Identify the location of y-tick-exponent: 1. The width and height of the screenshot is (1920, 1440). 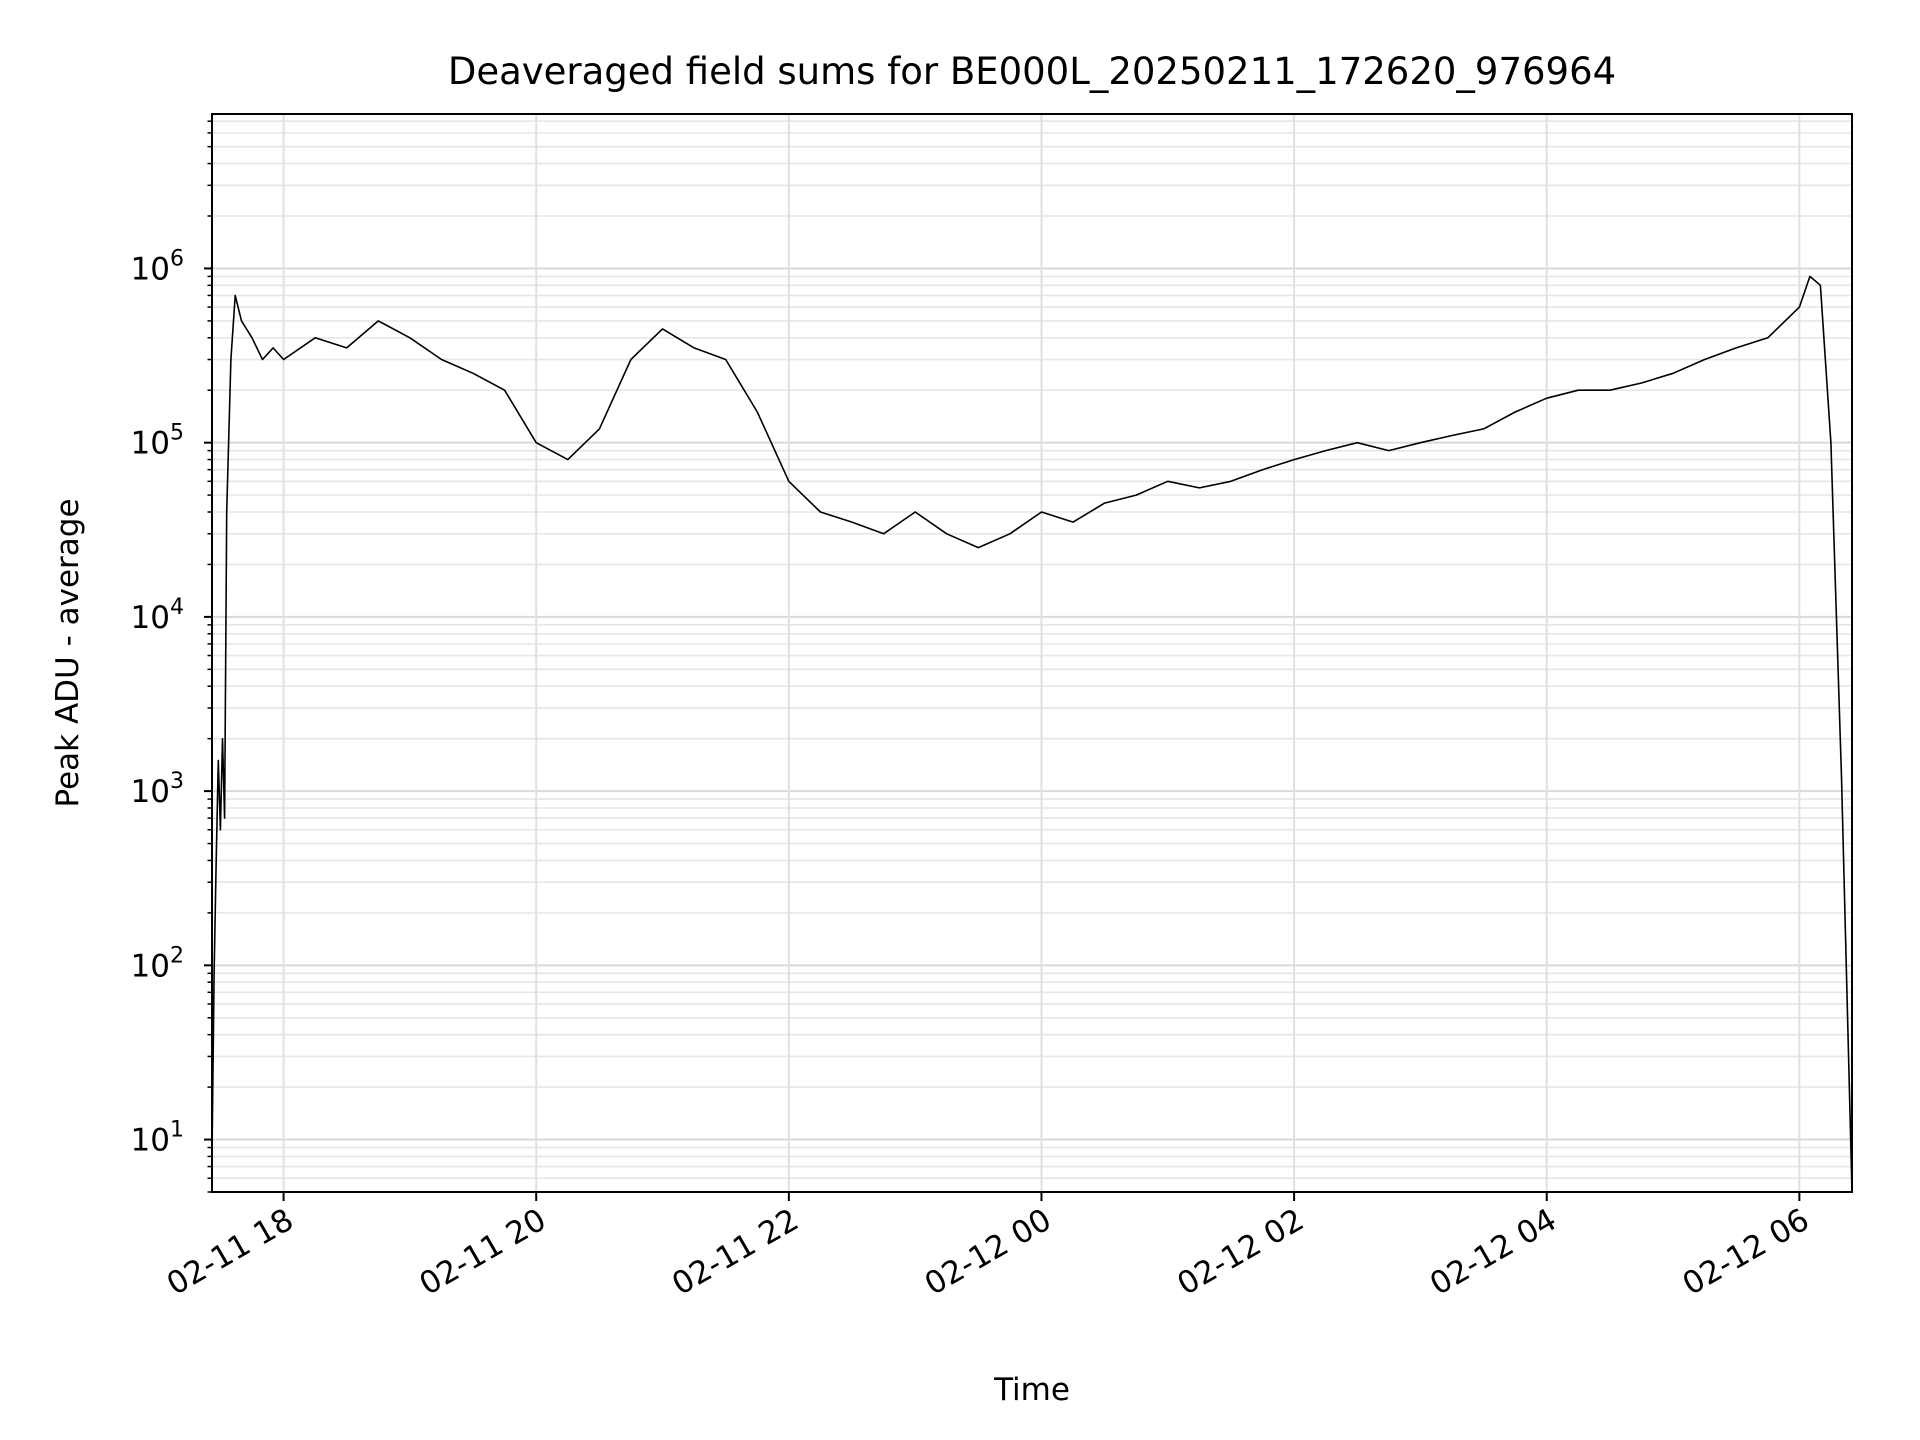
(177, 1130).